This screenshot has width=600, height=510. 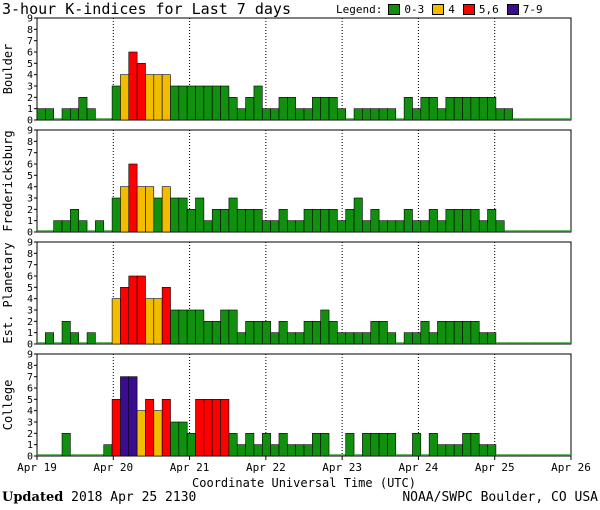 I want to click on updated-value: 2018 Apr 25 2130, so click(x=134, y=497).